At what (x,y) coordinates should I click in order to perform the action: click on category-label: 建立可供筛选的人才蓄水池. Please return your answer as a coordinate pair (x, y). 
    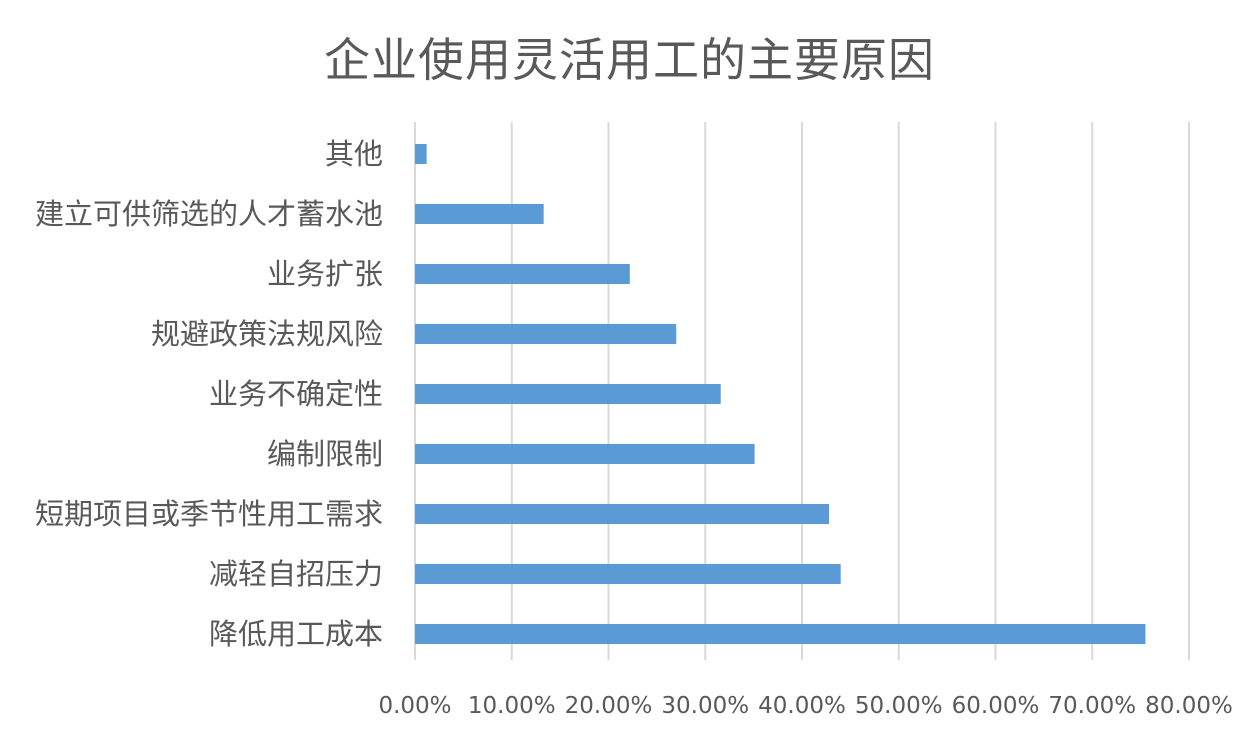
    Looking at the image, I should click on (209, 214).